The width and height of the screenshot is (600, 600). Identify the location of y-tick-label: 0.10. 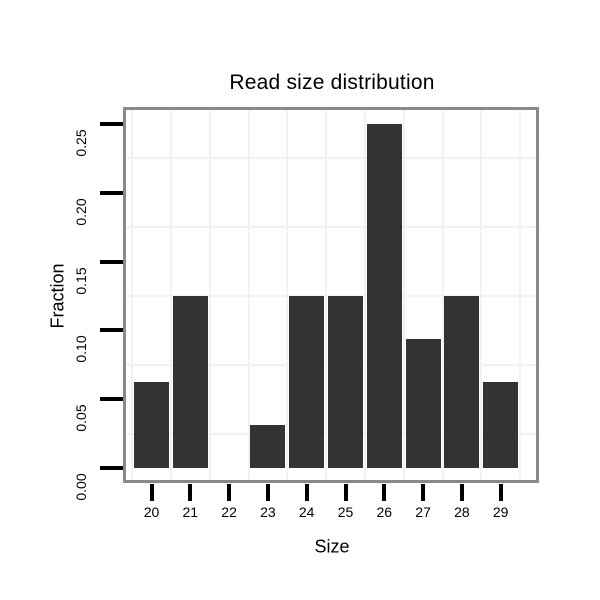
(81, 349).